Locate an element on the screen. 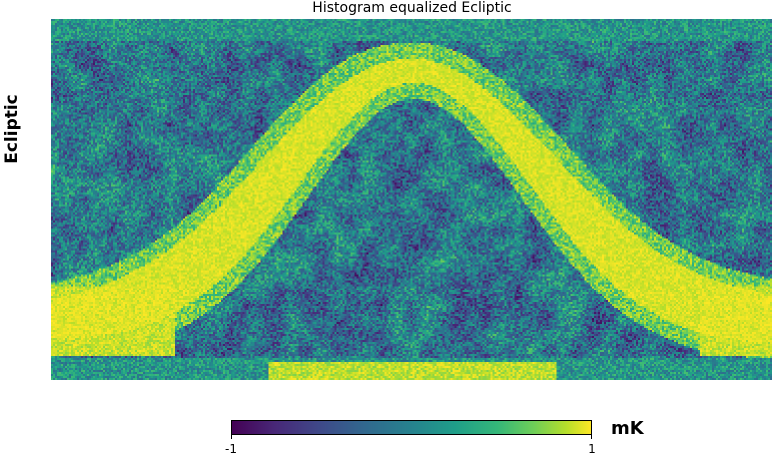 The width and height of the screenshot is (773, 458). colorbar-min-label: -1 is located at coordinates (231, 449).